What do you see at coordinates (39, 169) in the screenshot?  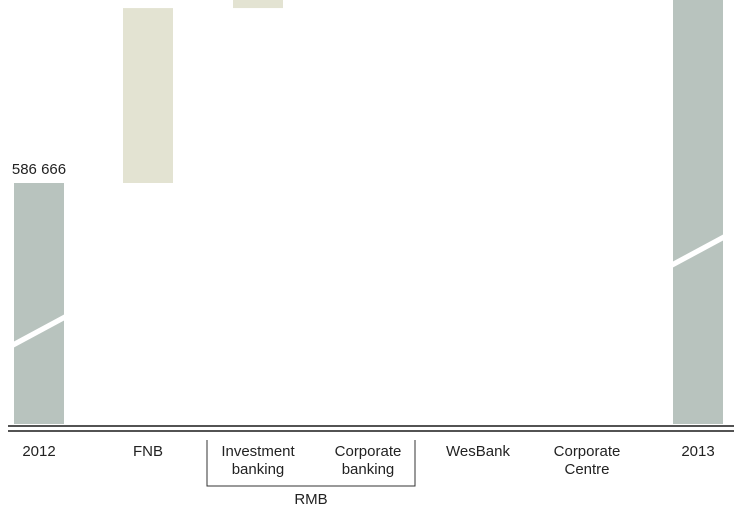 I see `value-label: 586 666` at bounding box center [39, 169].